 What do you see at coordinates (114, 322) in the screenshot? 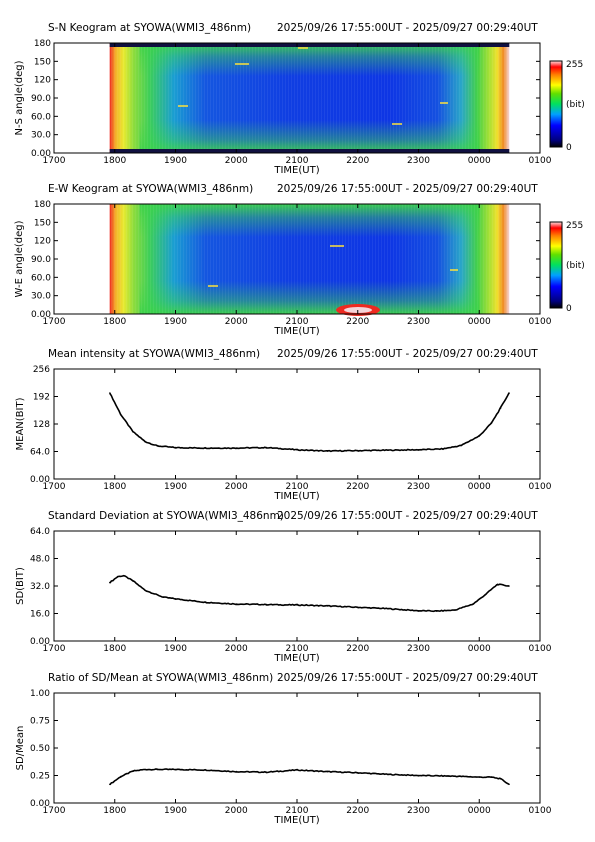
I see `ew-keogram-xtick-label: 1800` at bounding box center [114, 322].